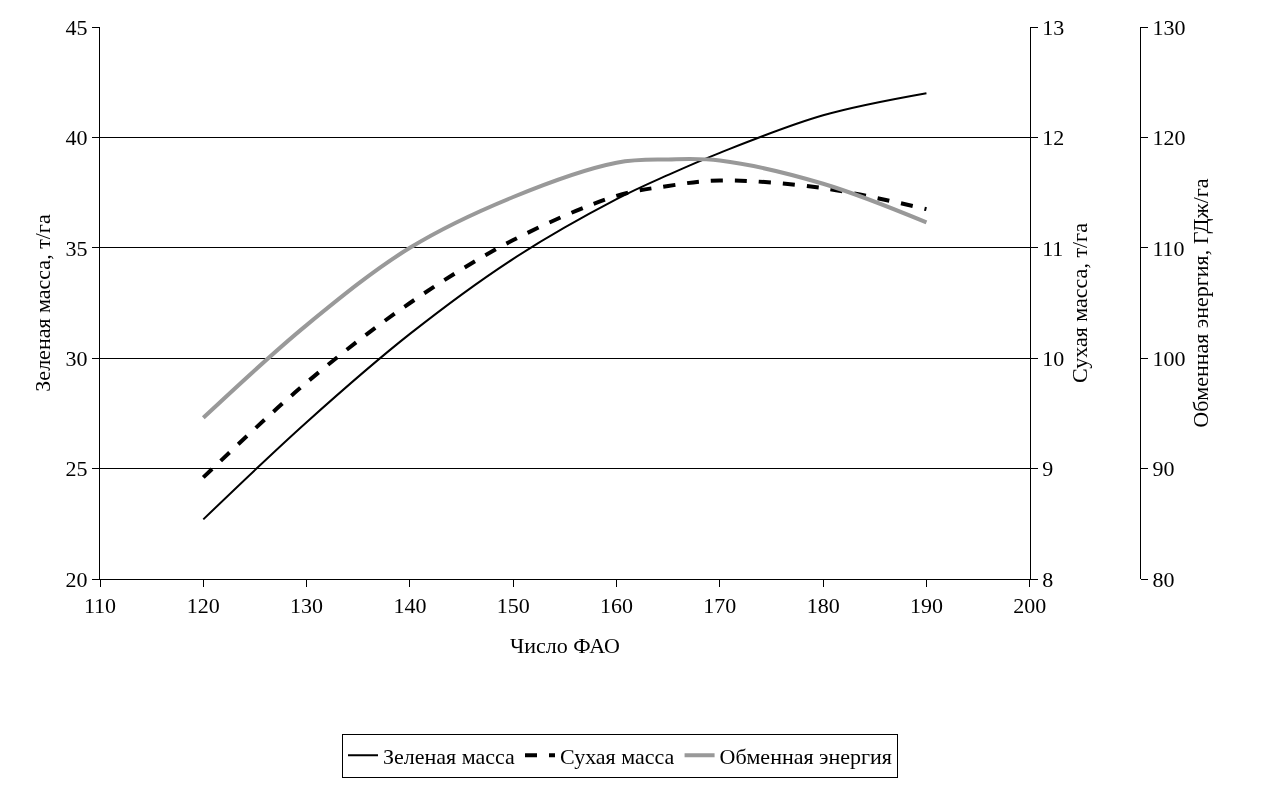 The height and width of the screenshot is (790, 1264). Describe the element at coordinates (307, 606) in the screenshot. I see `x-tick-label: 130` at that location.